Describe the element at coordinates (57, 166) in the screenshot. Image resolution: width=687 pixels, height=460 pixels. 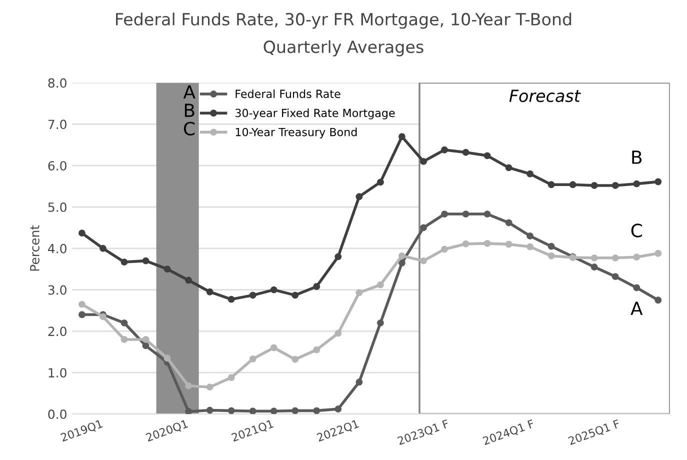
I see `y-tick-label: 6.0` at that location.